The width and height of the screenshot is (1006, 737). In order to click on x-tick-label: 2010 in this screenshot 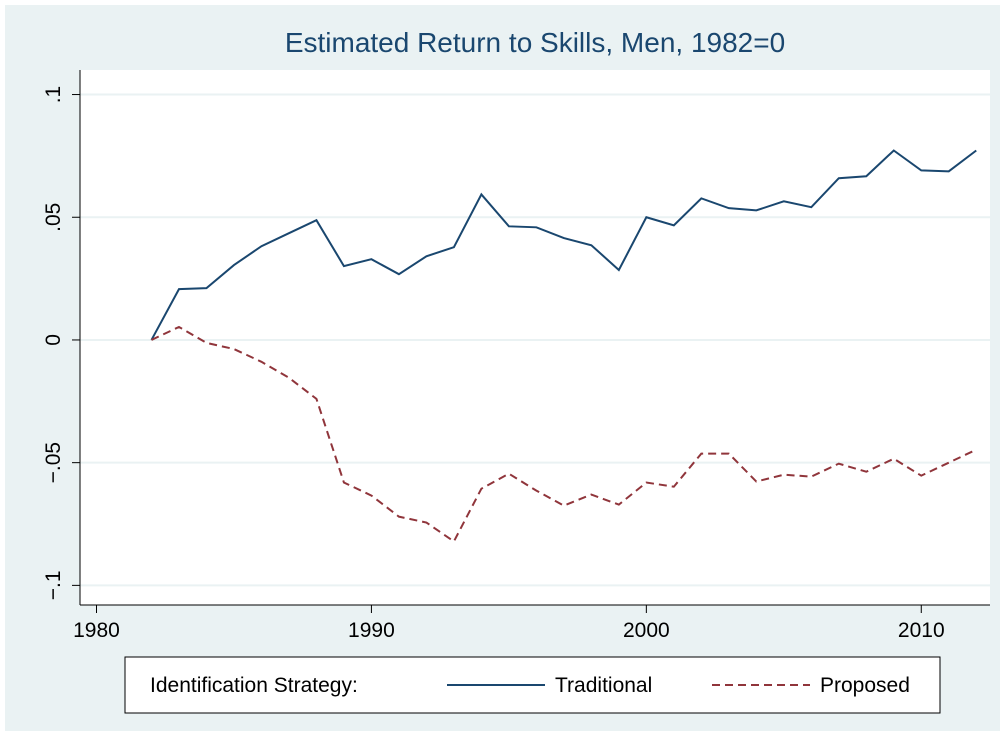, I will do `click(921, 630)`.